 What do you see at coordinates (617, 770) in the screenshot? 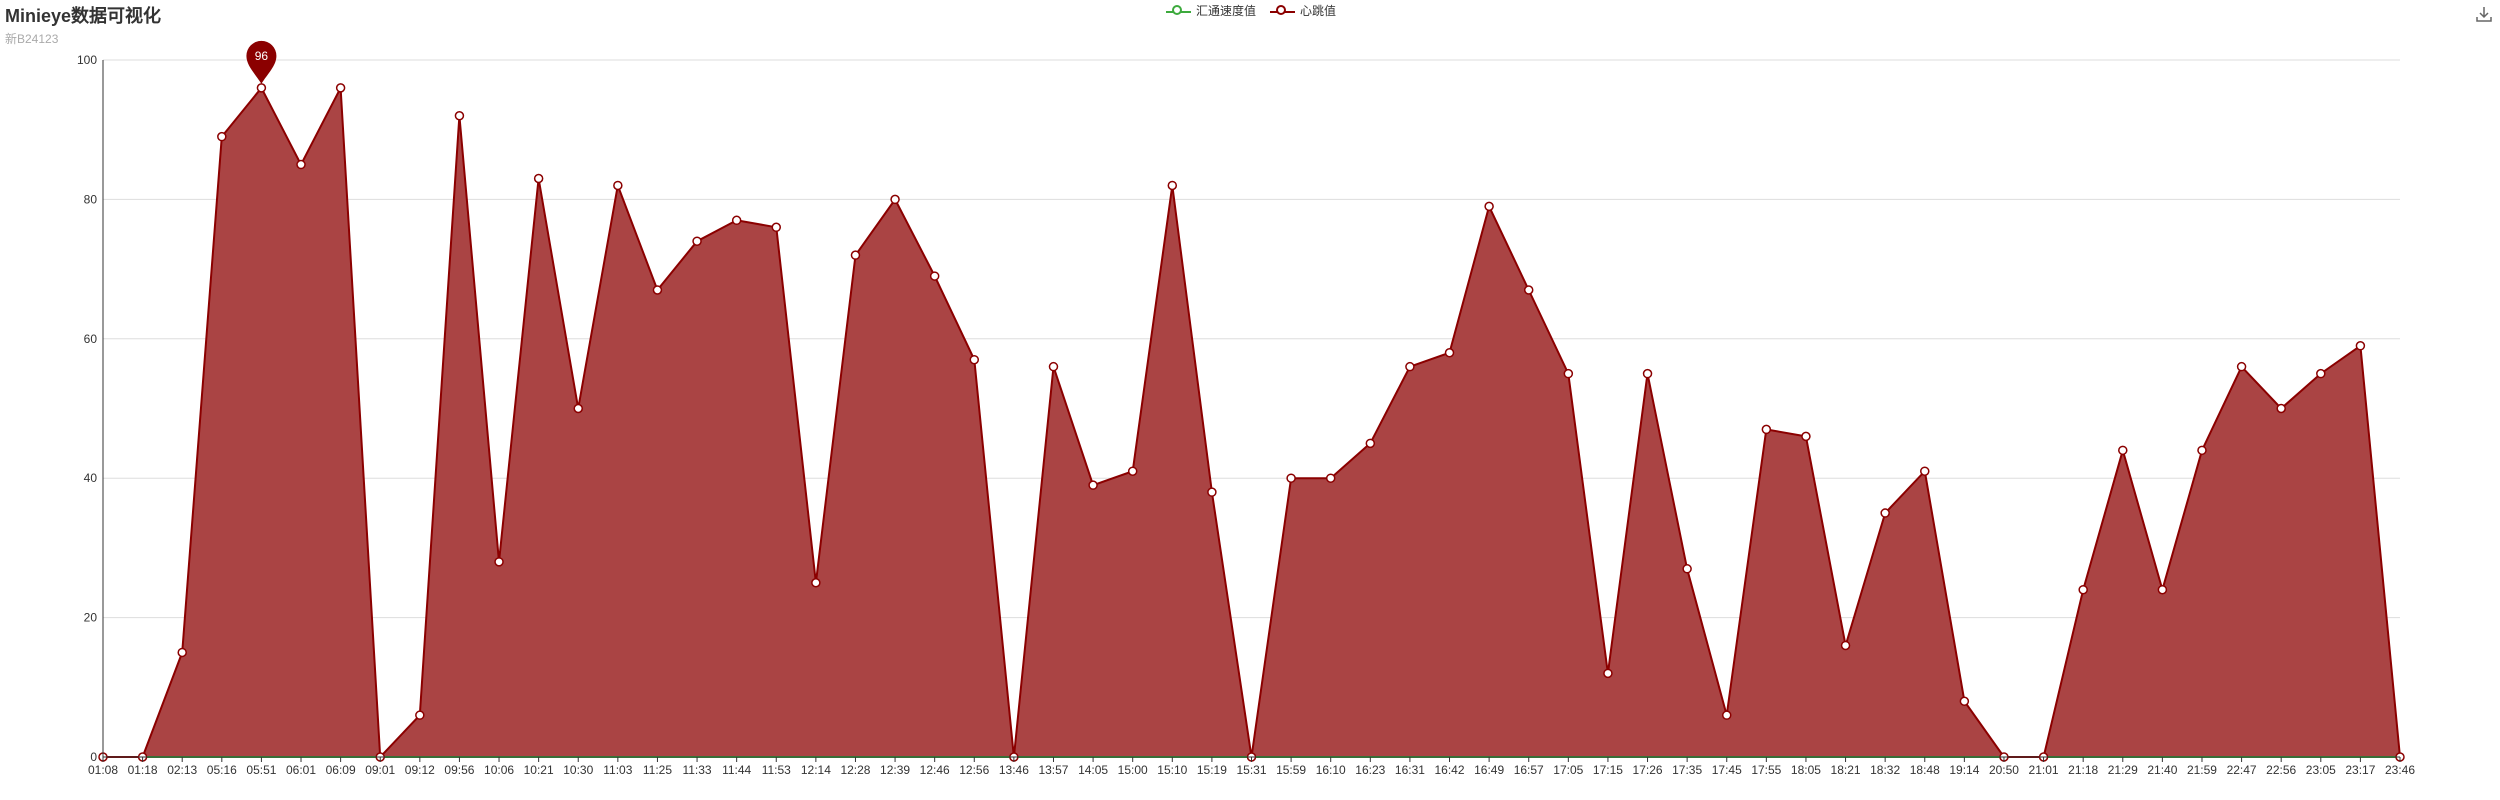
I see `x-tick-label: 11:03` at bounding box center [617, 770].